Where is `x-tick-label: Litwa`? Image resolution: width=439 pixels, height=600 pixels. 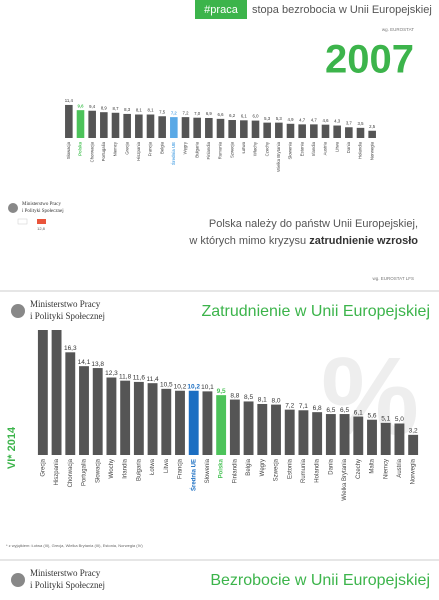 x-tick-label: Litwa is located at coordinates (167, 465).